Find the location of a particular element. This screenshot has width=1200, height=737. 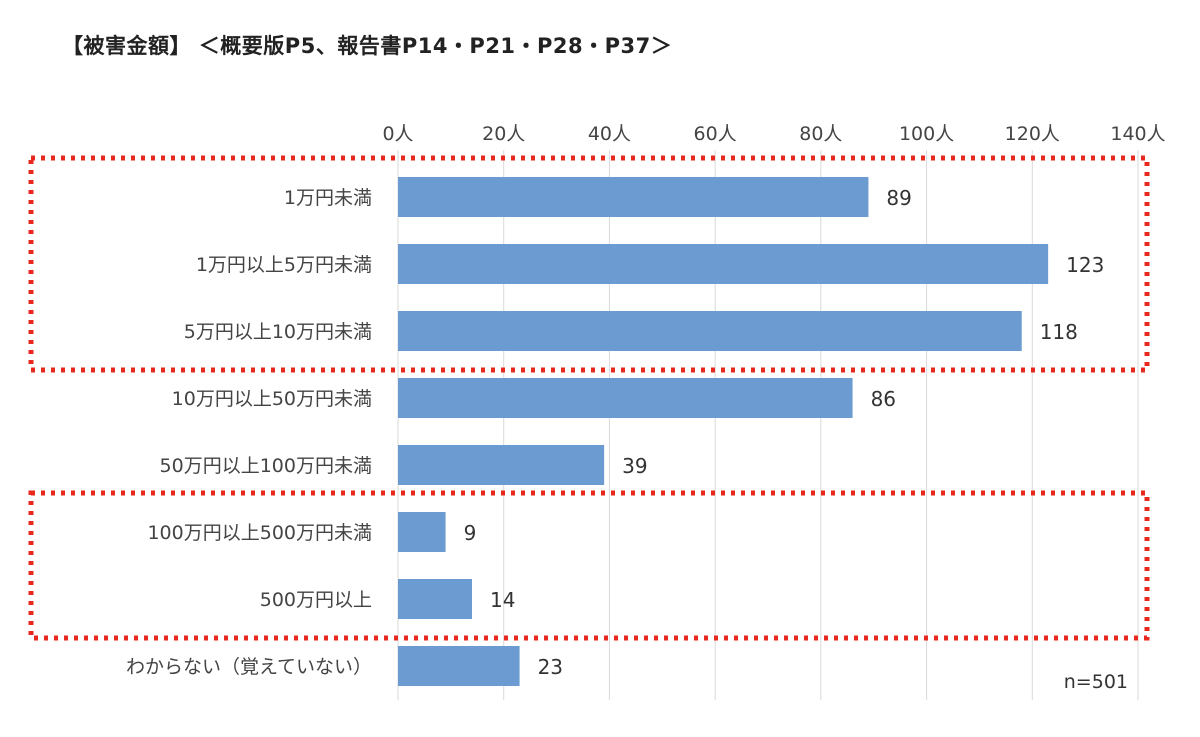

sample-size-note: n=501 is located at coordinates (1096, 682).